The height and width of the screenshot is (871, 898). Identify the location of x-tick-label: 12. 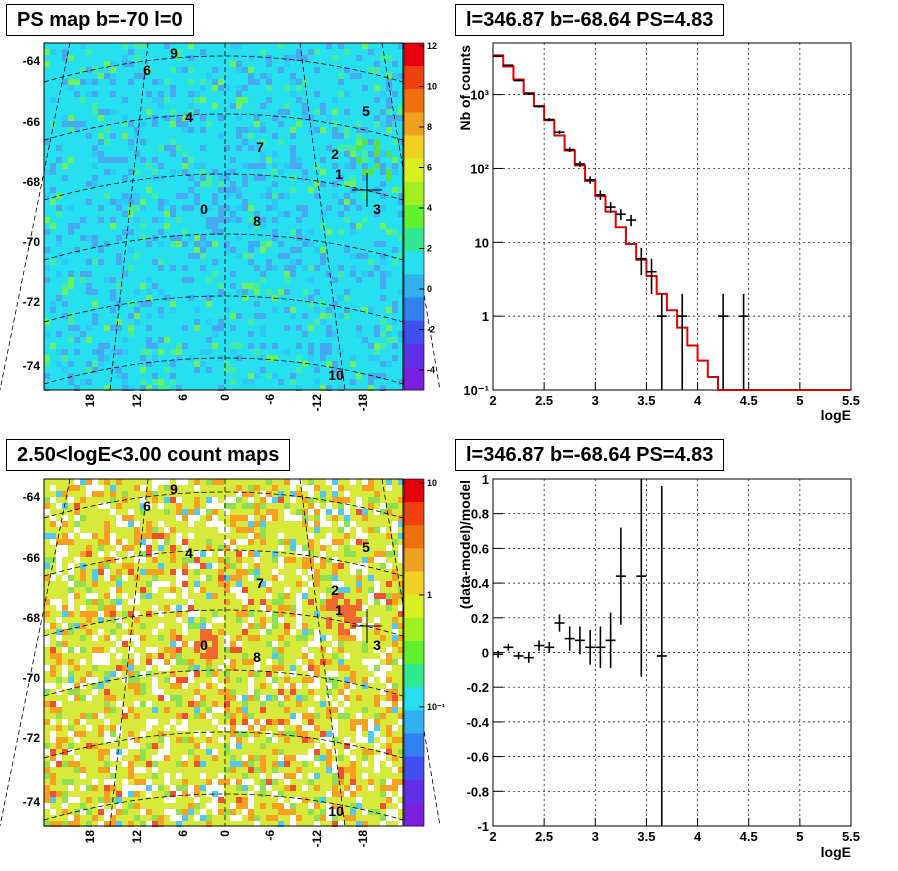
(137, 401).